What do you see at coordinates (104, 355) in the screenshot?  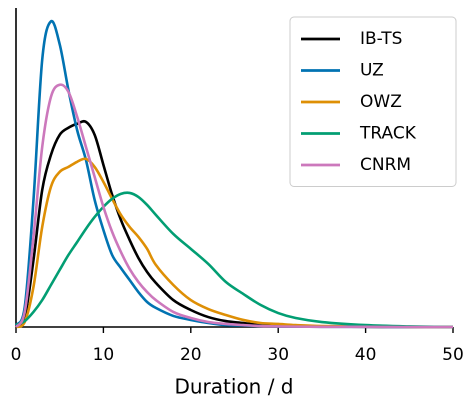 I see `x-tick-label: 10` at bounding box center [104, 355].